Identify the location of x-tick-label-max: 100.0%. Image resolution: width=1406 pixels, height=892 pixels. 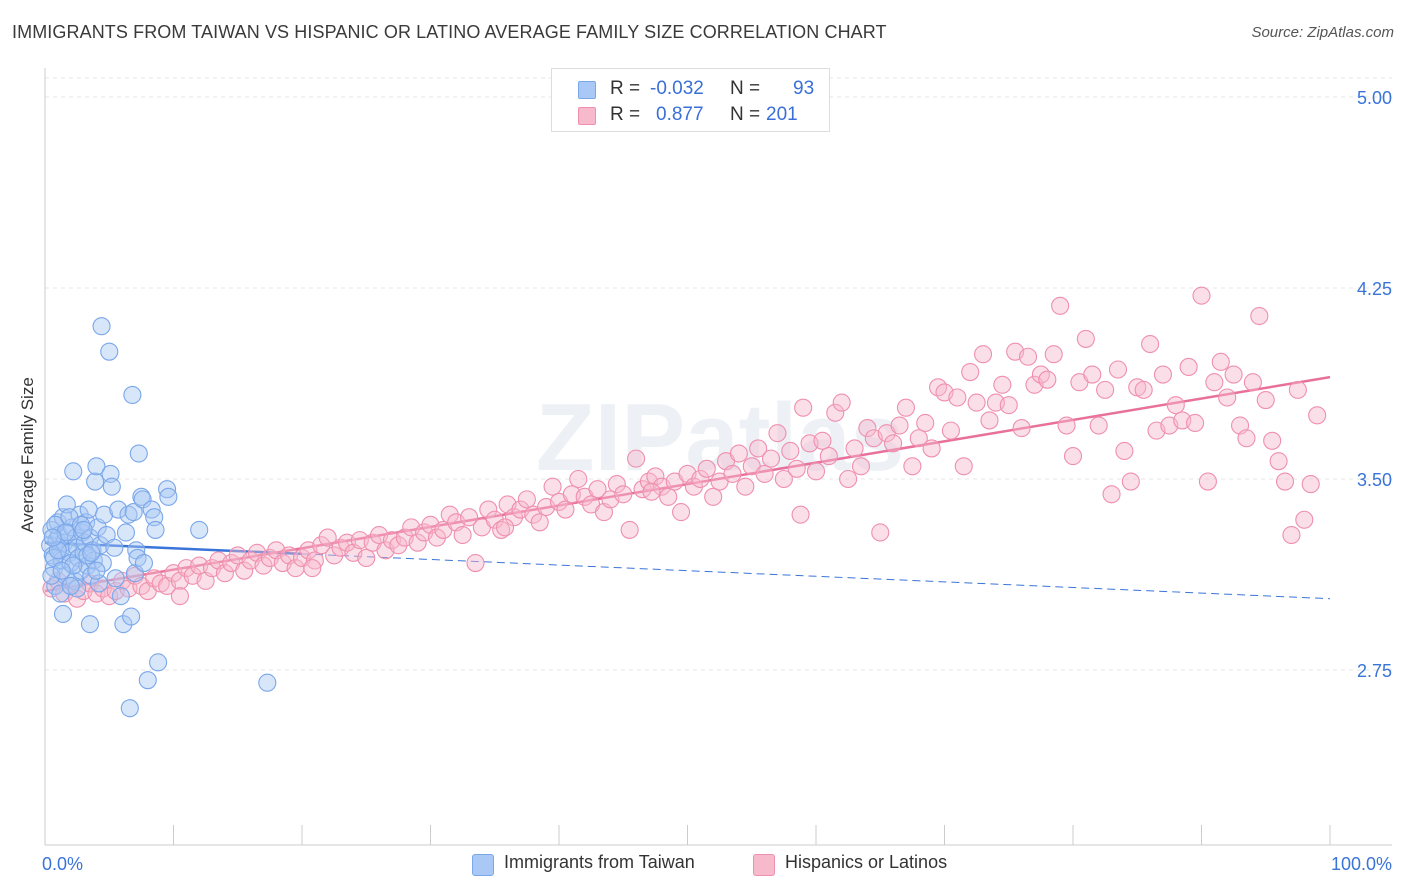
(1361, 864).